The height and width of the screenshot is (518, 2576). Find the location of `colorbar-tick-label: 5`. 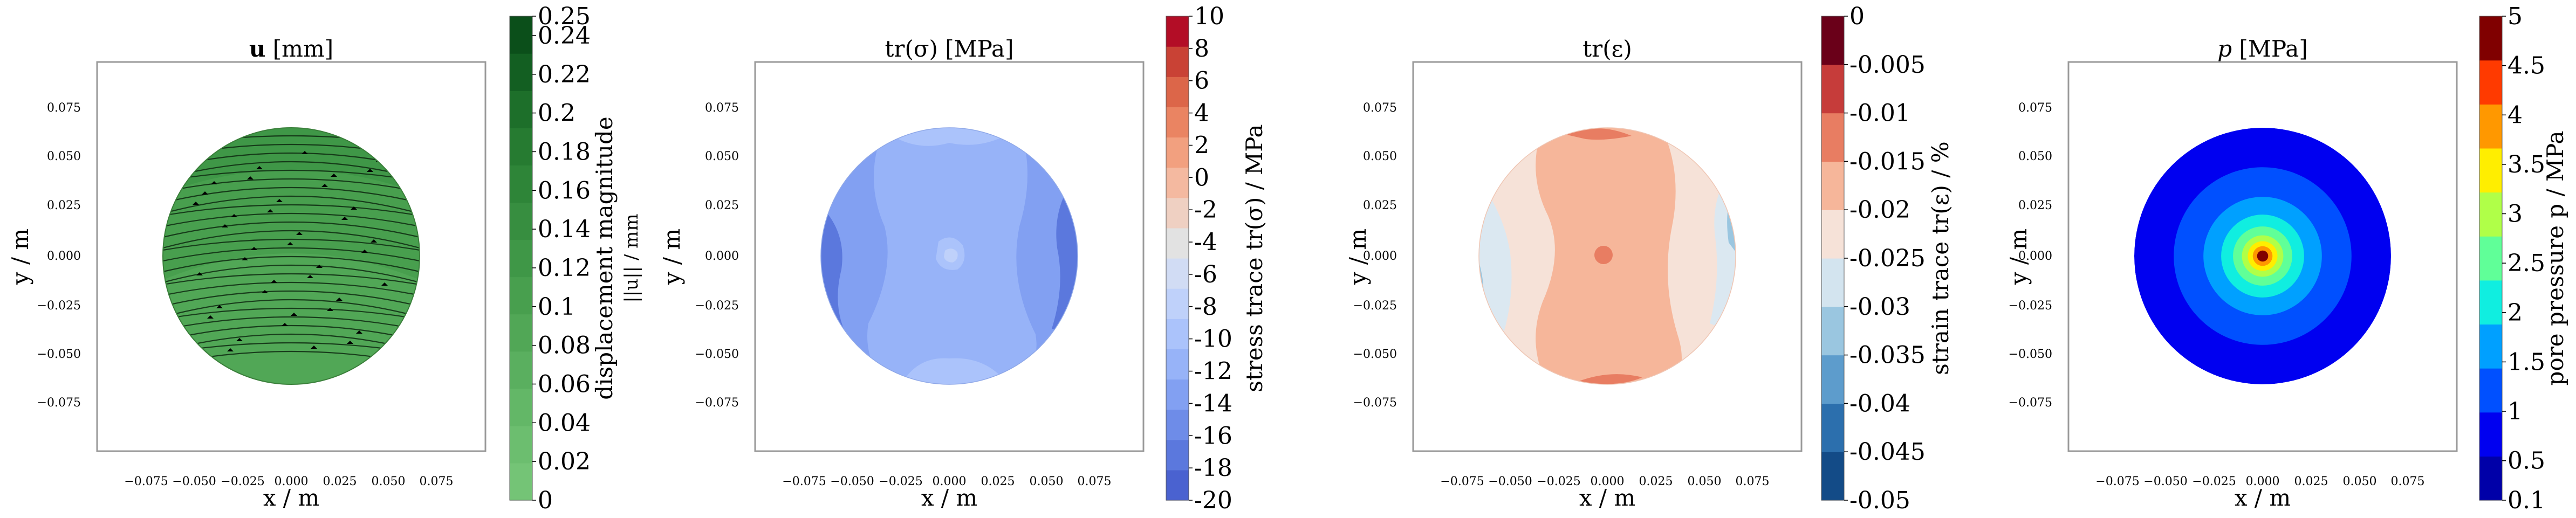

colorbar-tick-label: 5 is located at coordinates (2515, 16).